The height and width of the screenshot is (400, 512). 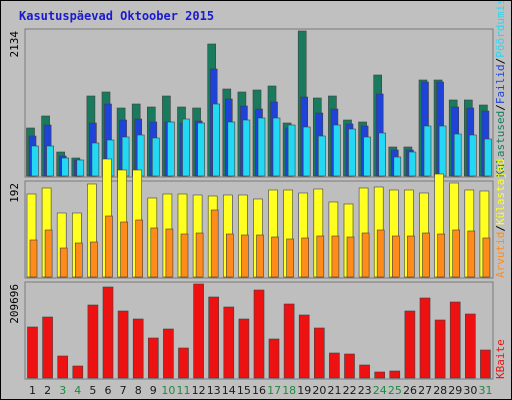 What do you see at coordinates (455, 390) in the screenshot?
I see `x-tick-day-29: 29` at bounding box center [455, 390].